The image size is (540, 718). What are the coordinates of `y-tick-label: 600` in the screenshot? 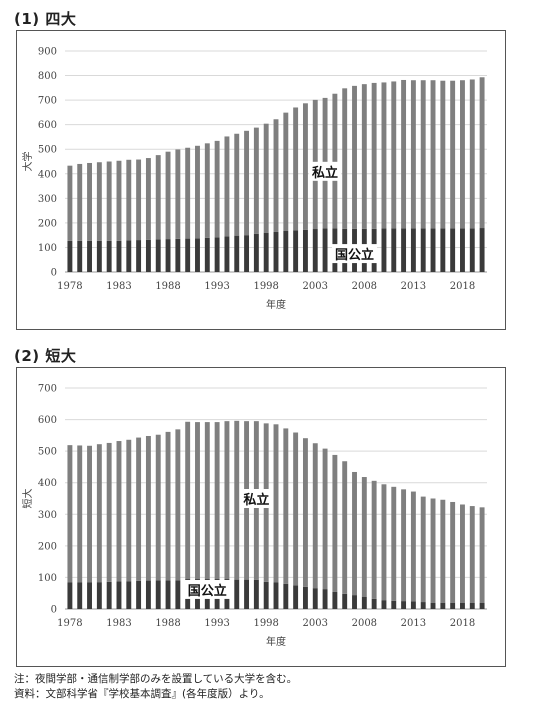 It's located at (47, 125).